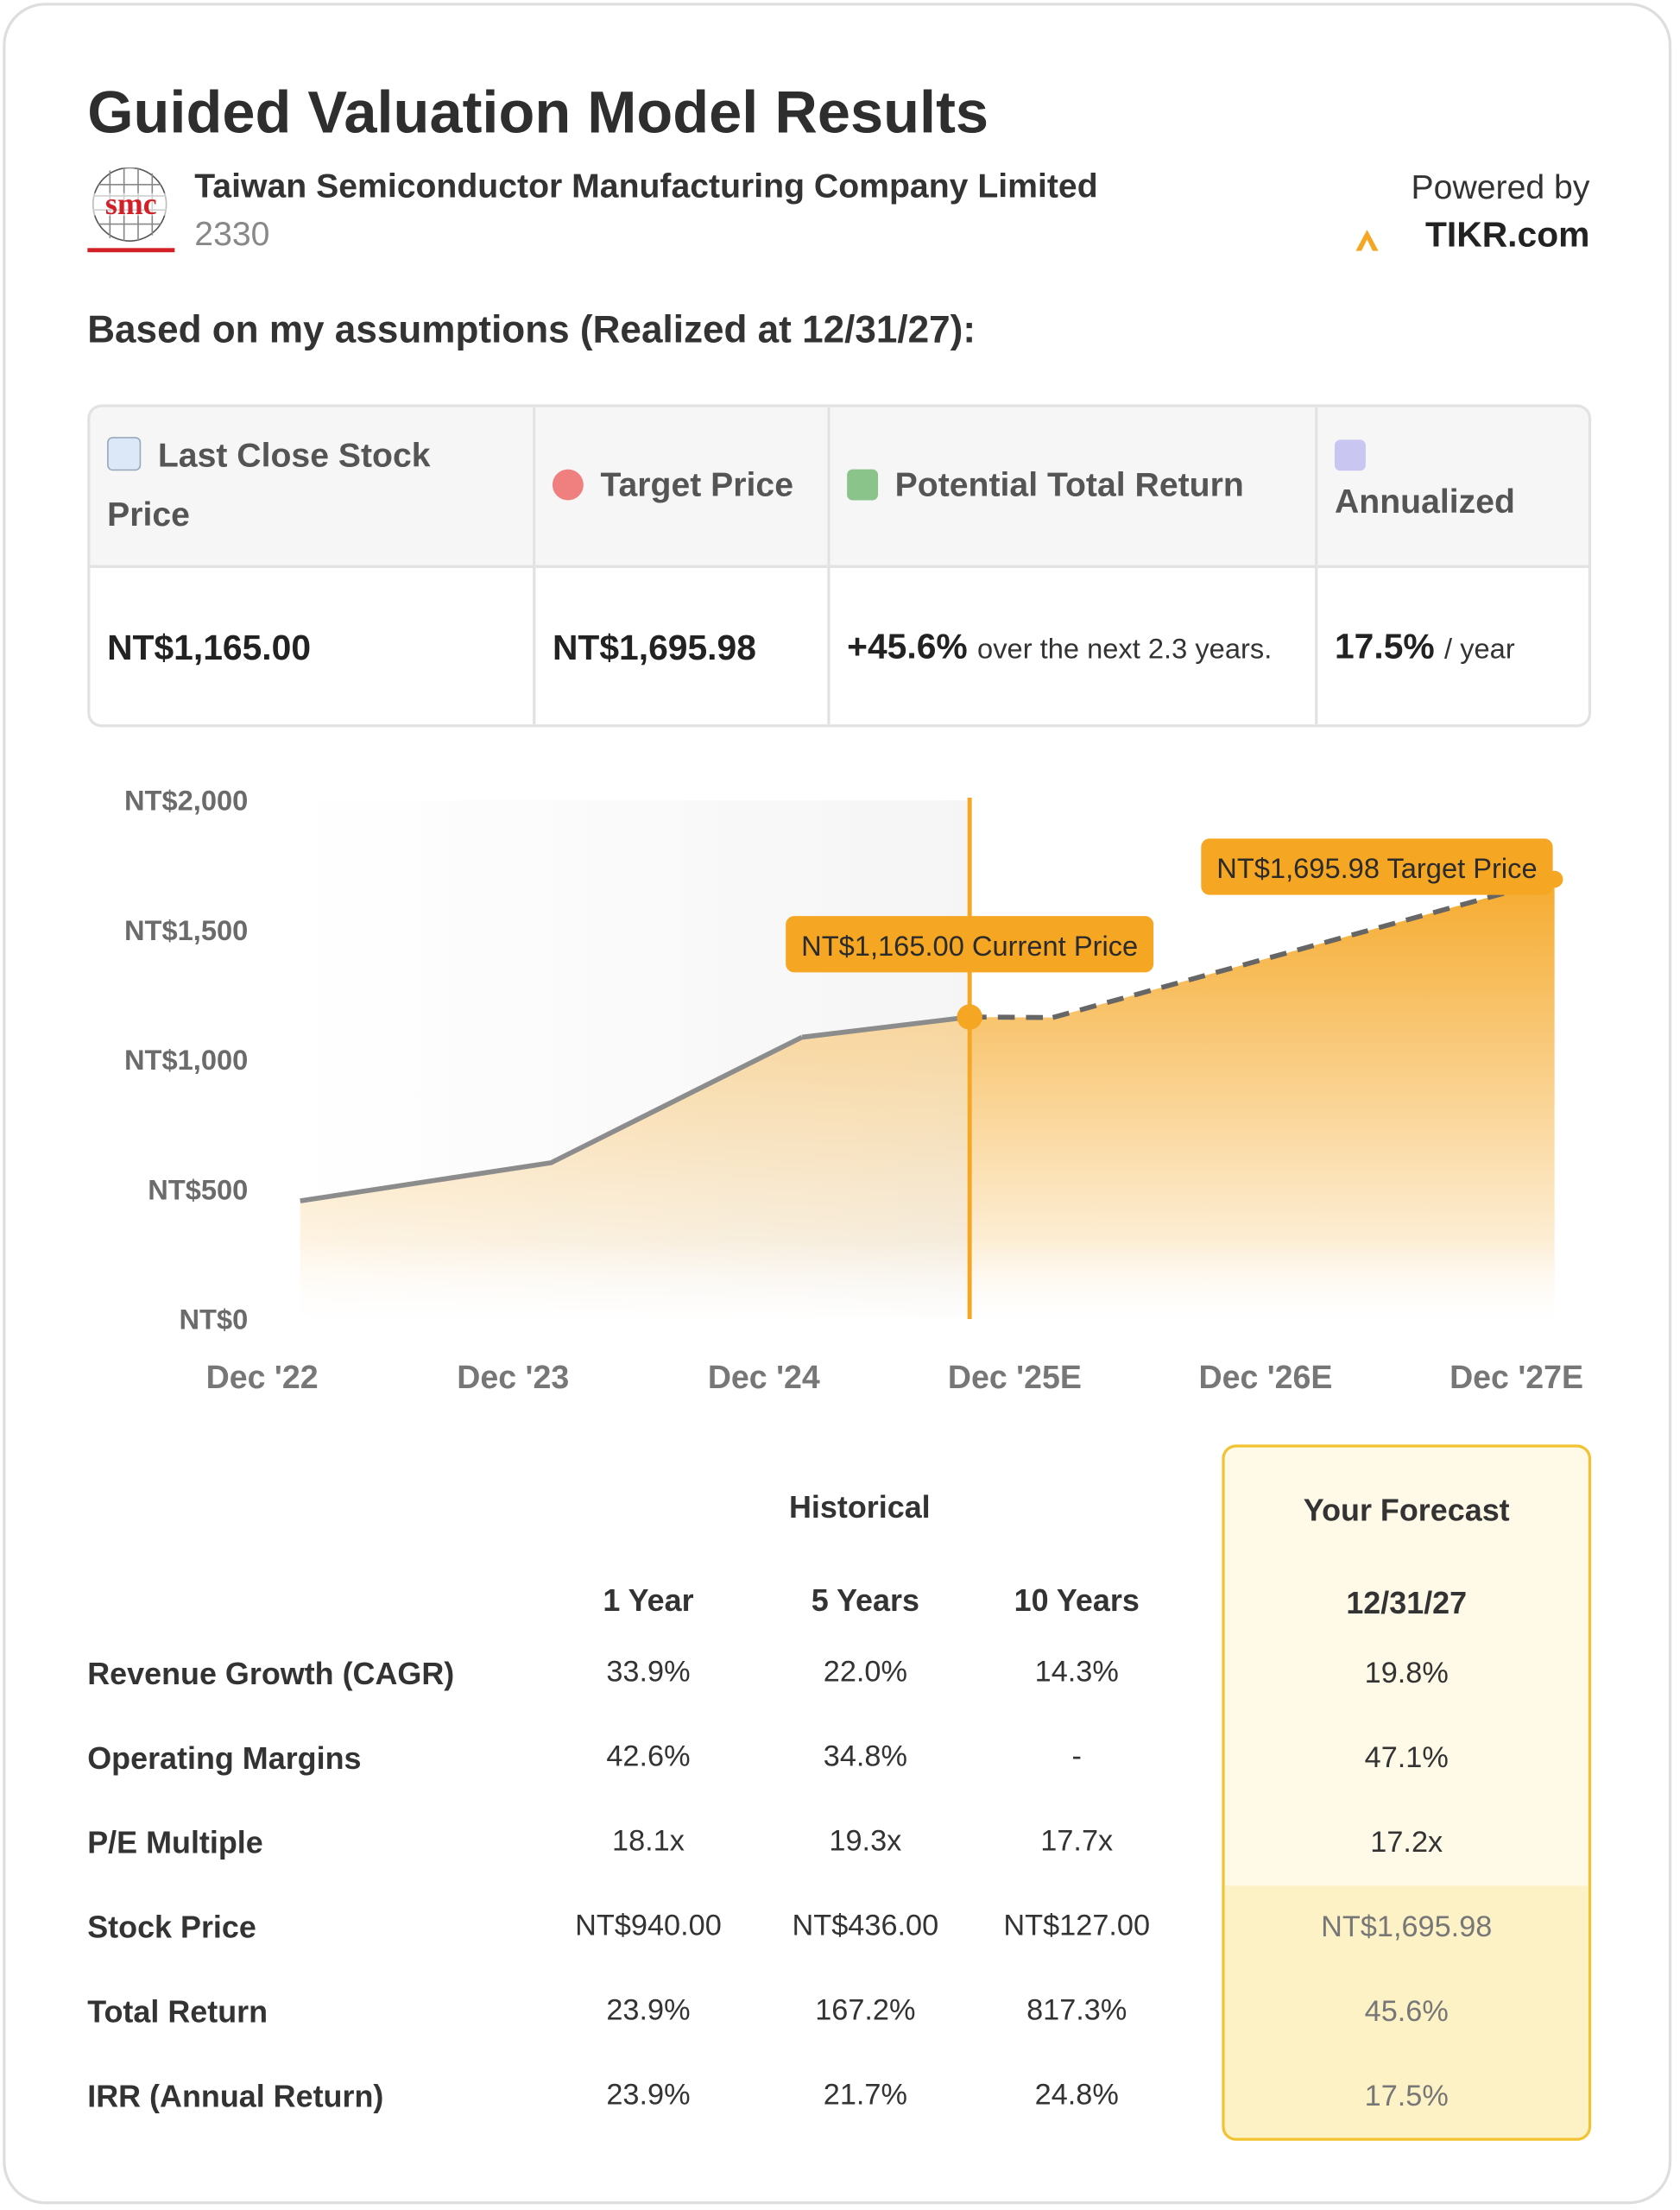 Image resolution: width=1680 pixels, height=2210 pixels. I want to click on cell: 18.1x, so click(649, 1842).